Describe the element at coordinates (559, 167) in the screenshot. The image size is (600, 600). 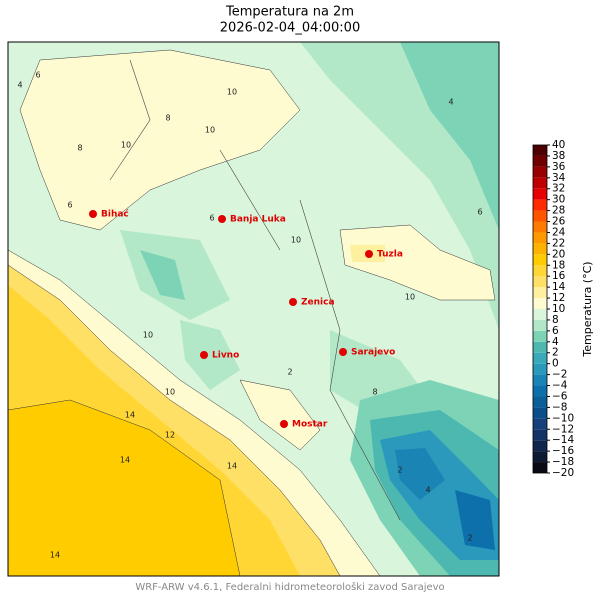
I see `colorbar-tick-label: 36` at that location.